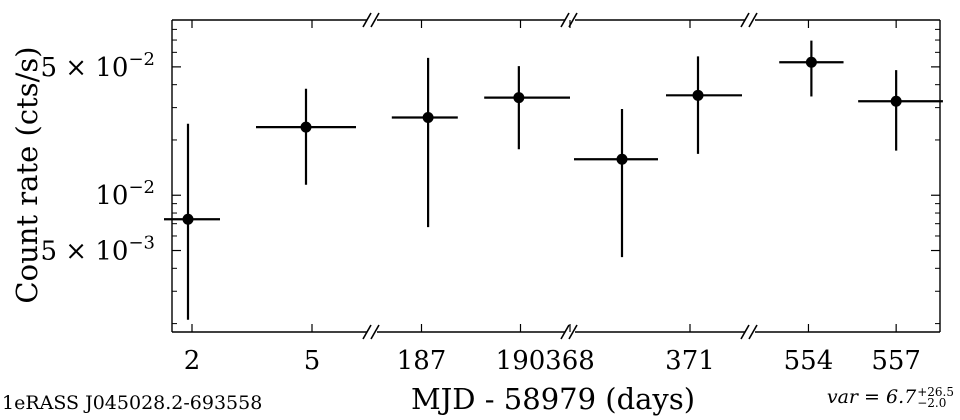 Image resolution: width=960 pixels, height=420 pixels. Describe the element at coordinates (125, 194) in the screenshot. I see `y-tick-label: 10−2` at that location.